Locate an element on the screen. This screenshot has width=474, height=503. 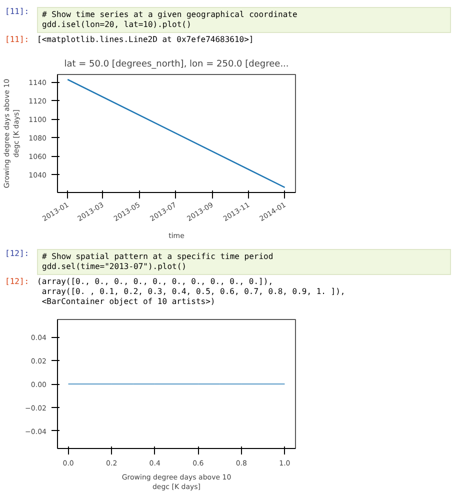
text: (array([0., 0., 0., 0., 0., 0., 0., 0., 0., 0.]), is located at coordinates (155, 281).